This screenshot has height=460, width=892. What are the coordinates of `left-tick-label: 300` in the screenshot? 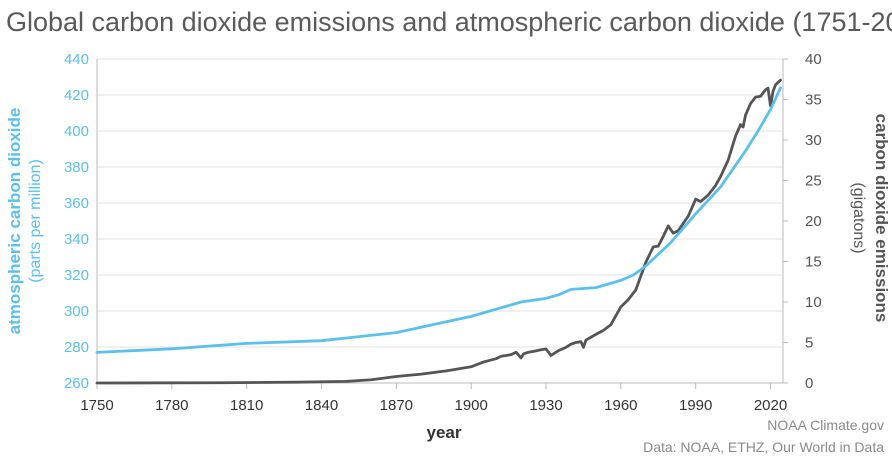 It's located at (76, 311).